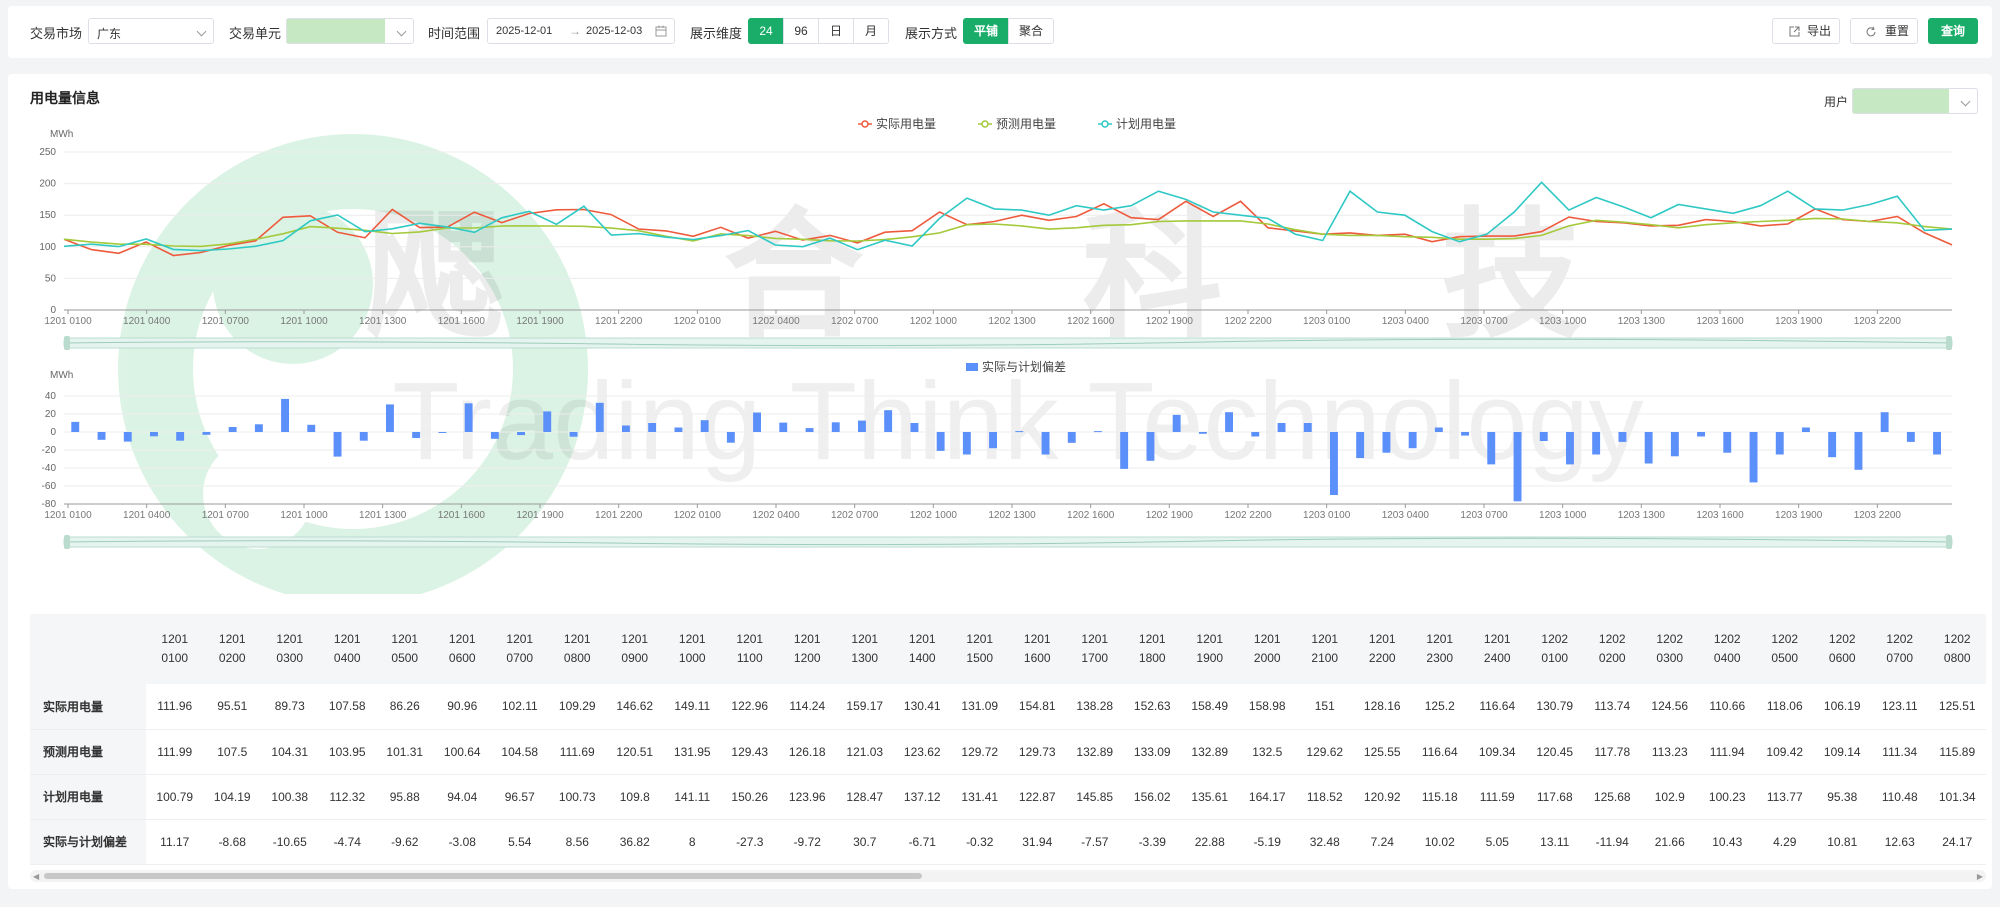 This screenshot has width=2000, height=907. What do you see at coordinates (1008, 343) in the screenshot?
I see `line-chart-zoom-slider` at bounding box center [1008, 343].